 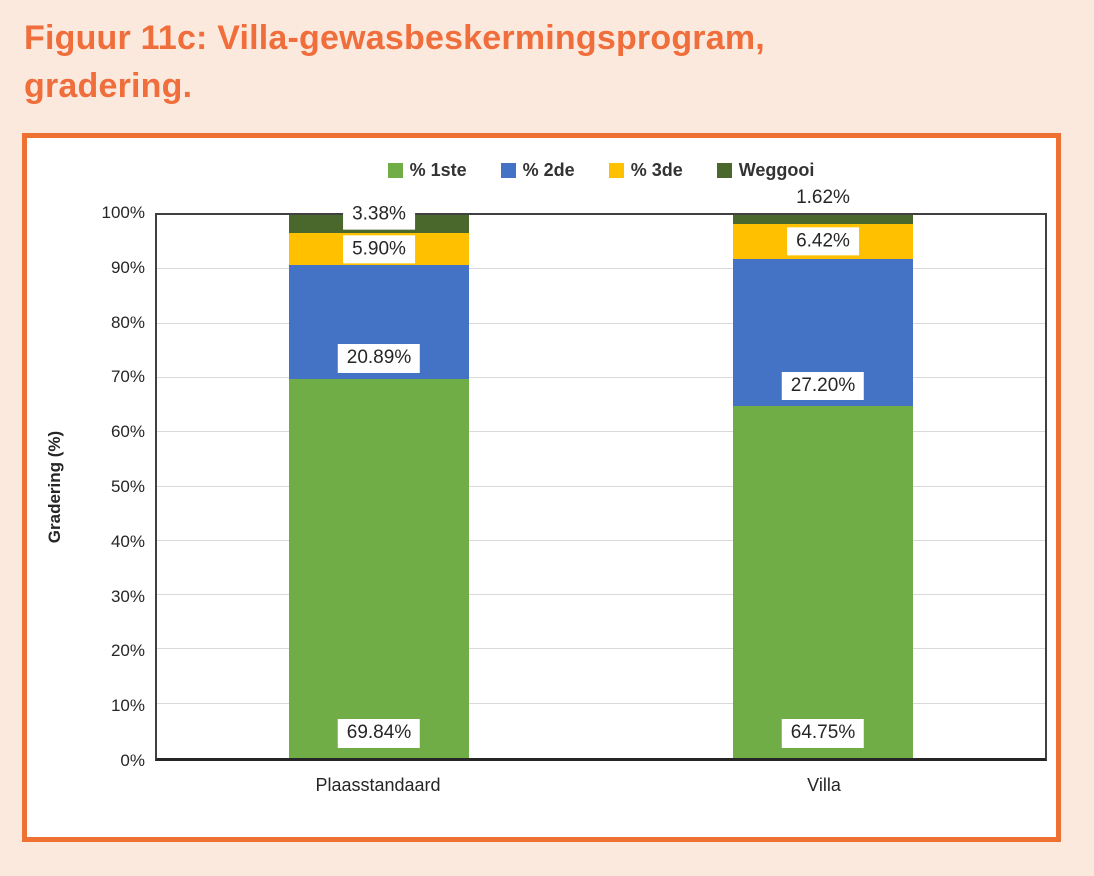 I want to click on y-tick-label: 10%, so click(x=127, y=706).